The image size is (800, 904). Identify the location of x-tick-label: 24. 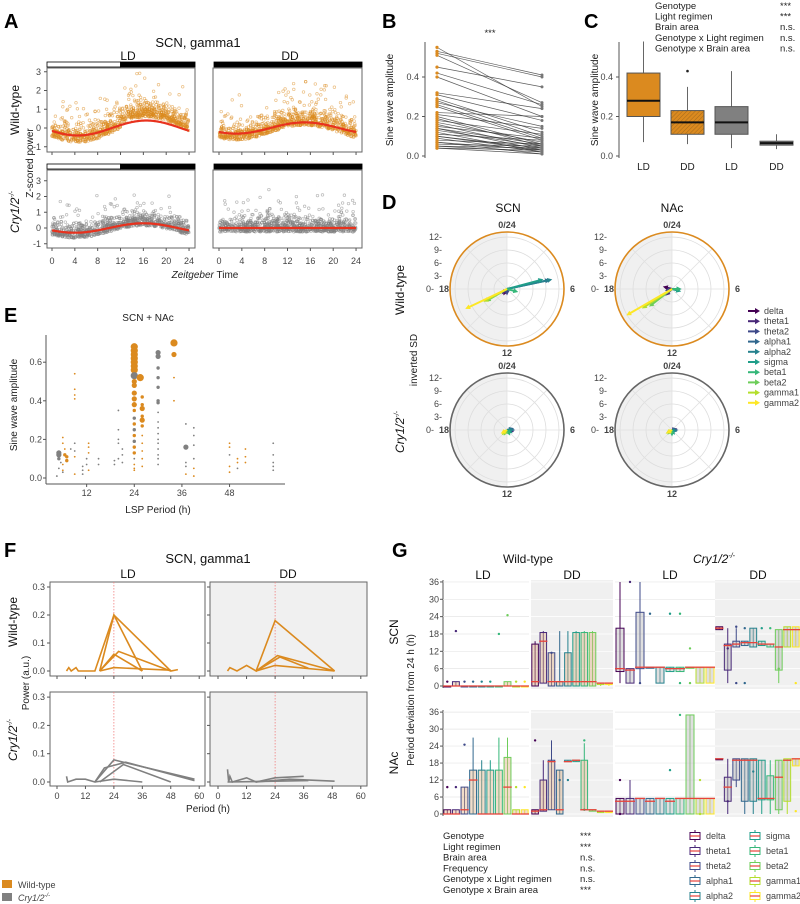
(275, 796).